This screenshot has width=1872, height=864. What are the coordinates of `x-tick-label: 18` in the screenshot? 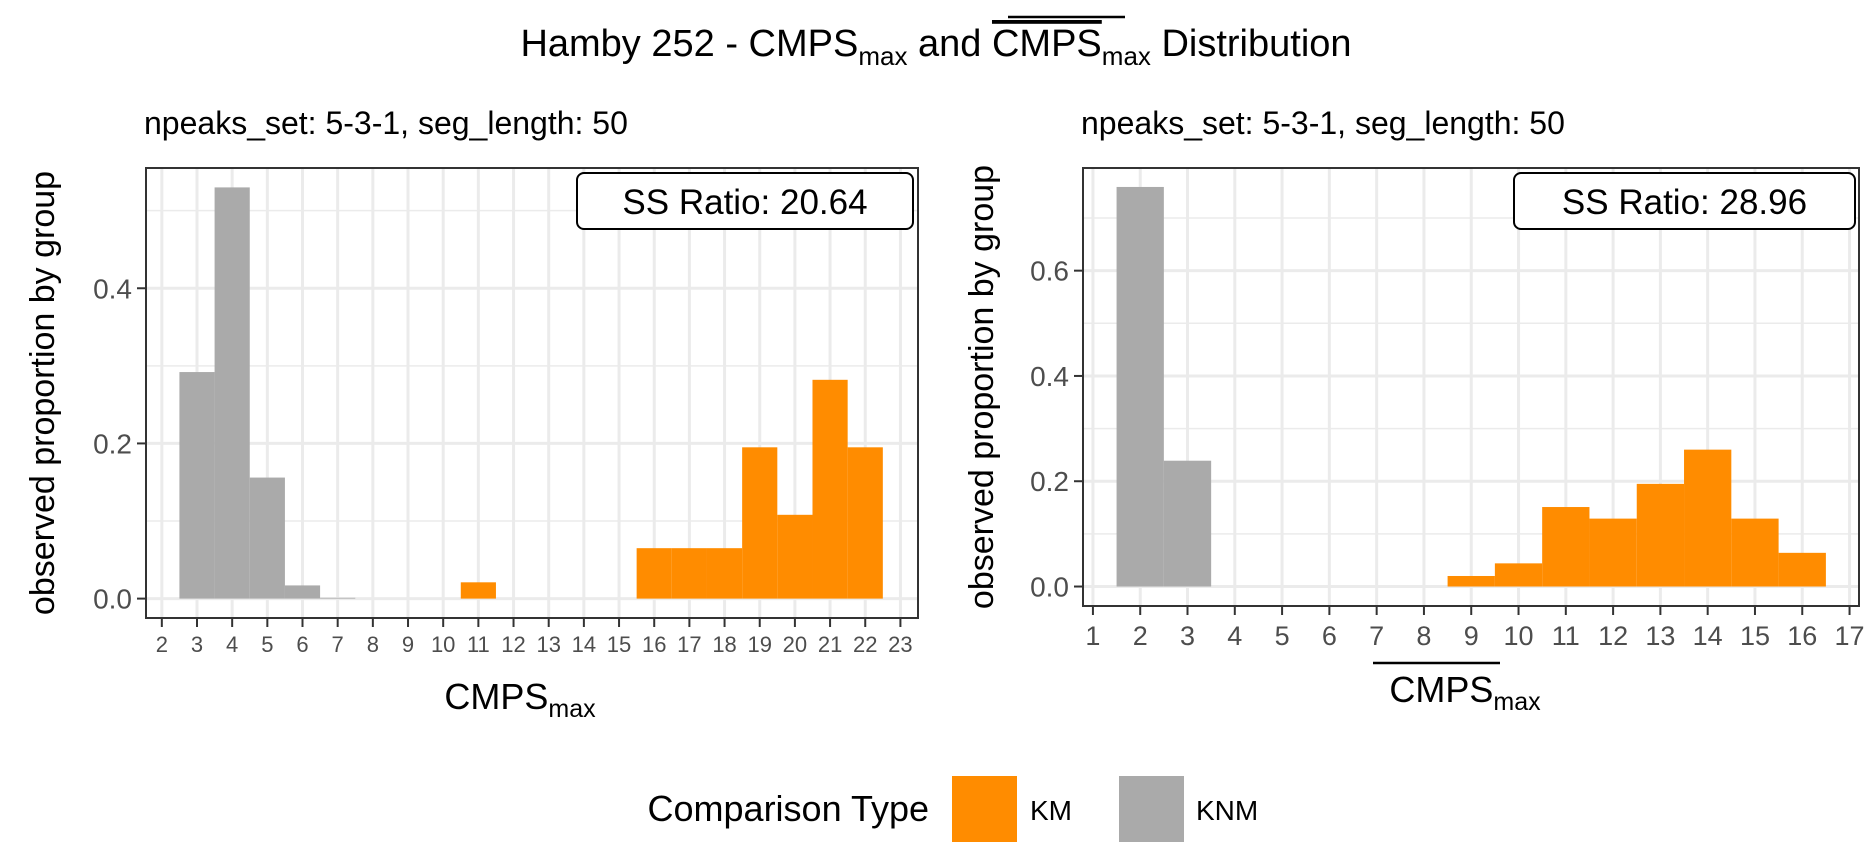 It's located at (724, 644).